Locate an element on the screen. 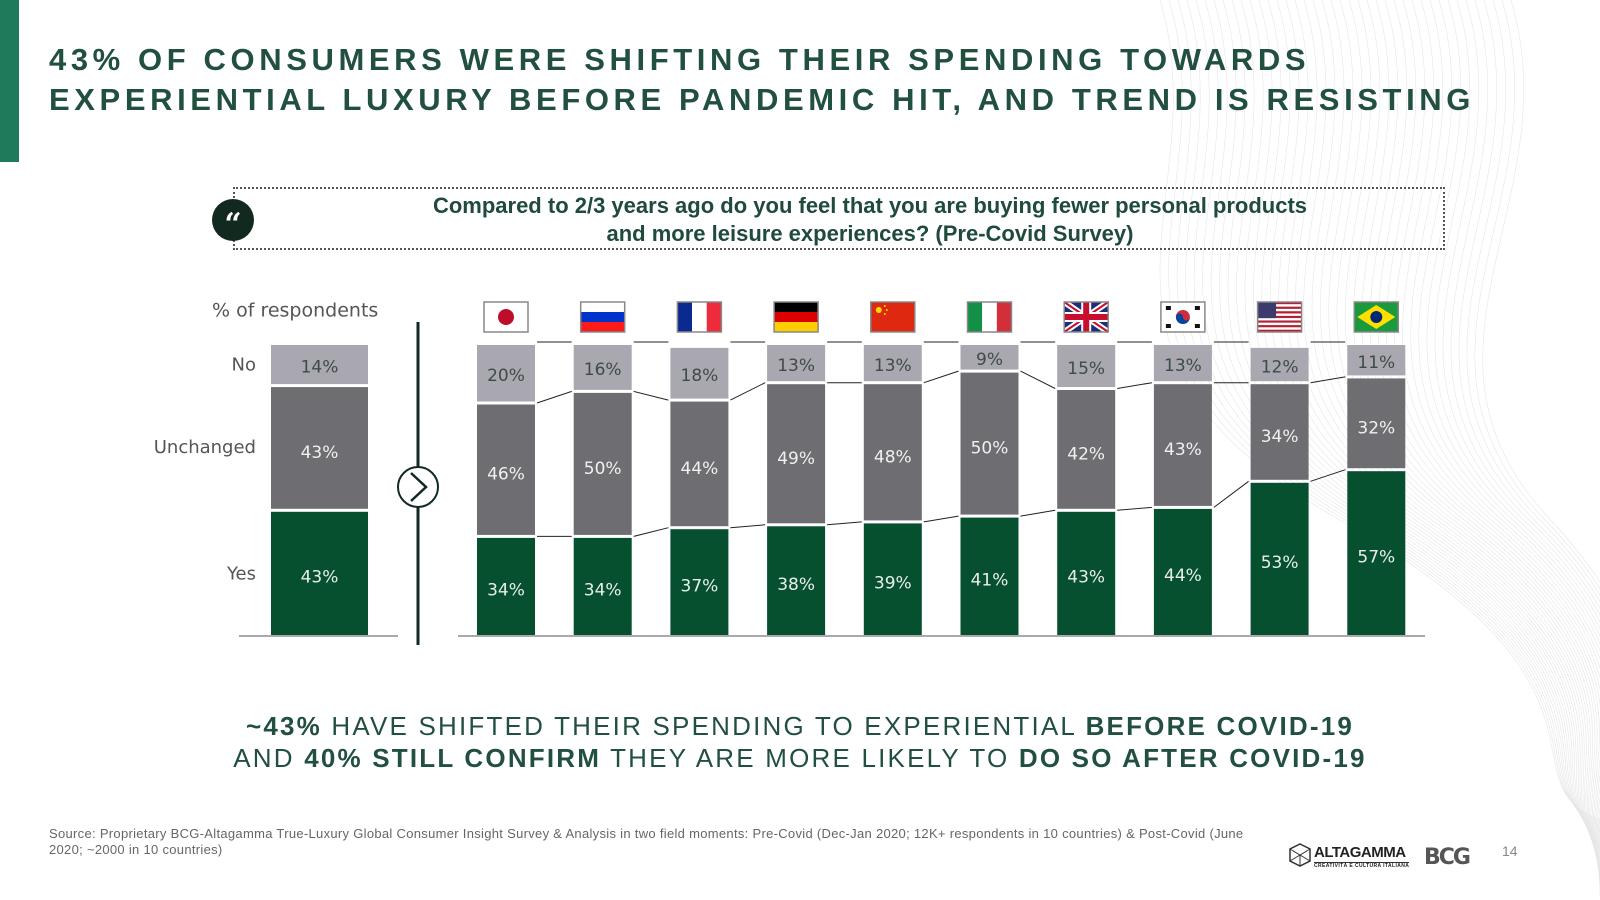  china-flag-icon is located at coordinates (893, 317).